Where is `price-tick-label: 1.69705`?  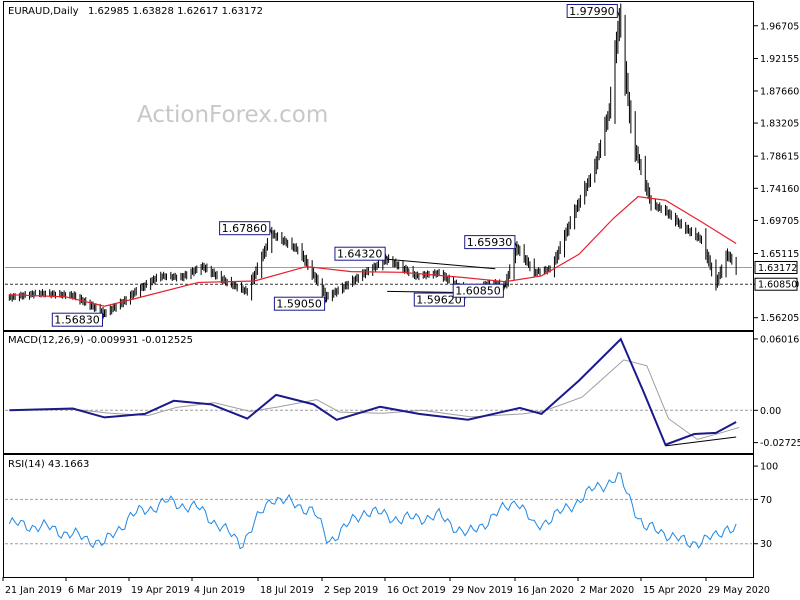 price-tick-label: 1.69705 is located at coordinates (779, 221).